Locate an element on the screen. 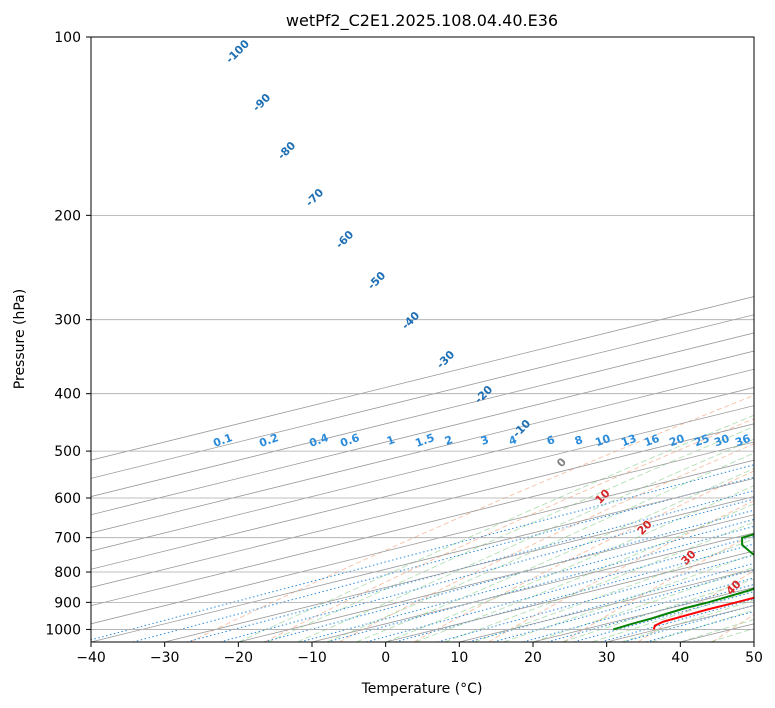 The image size is (775, 708). mixing-ratio-label: 10 is located at coordinates (602, 441).